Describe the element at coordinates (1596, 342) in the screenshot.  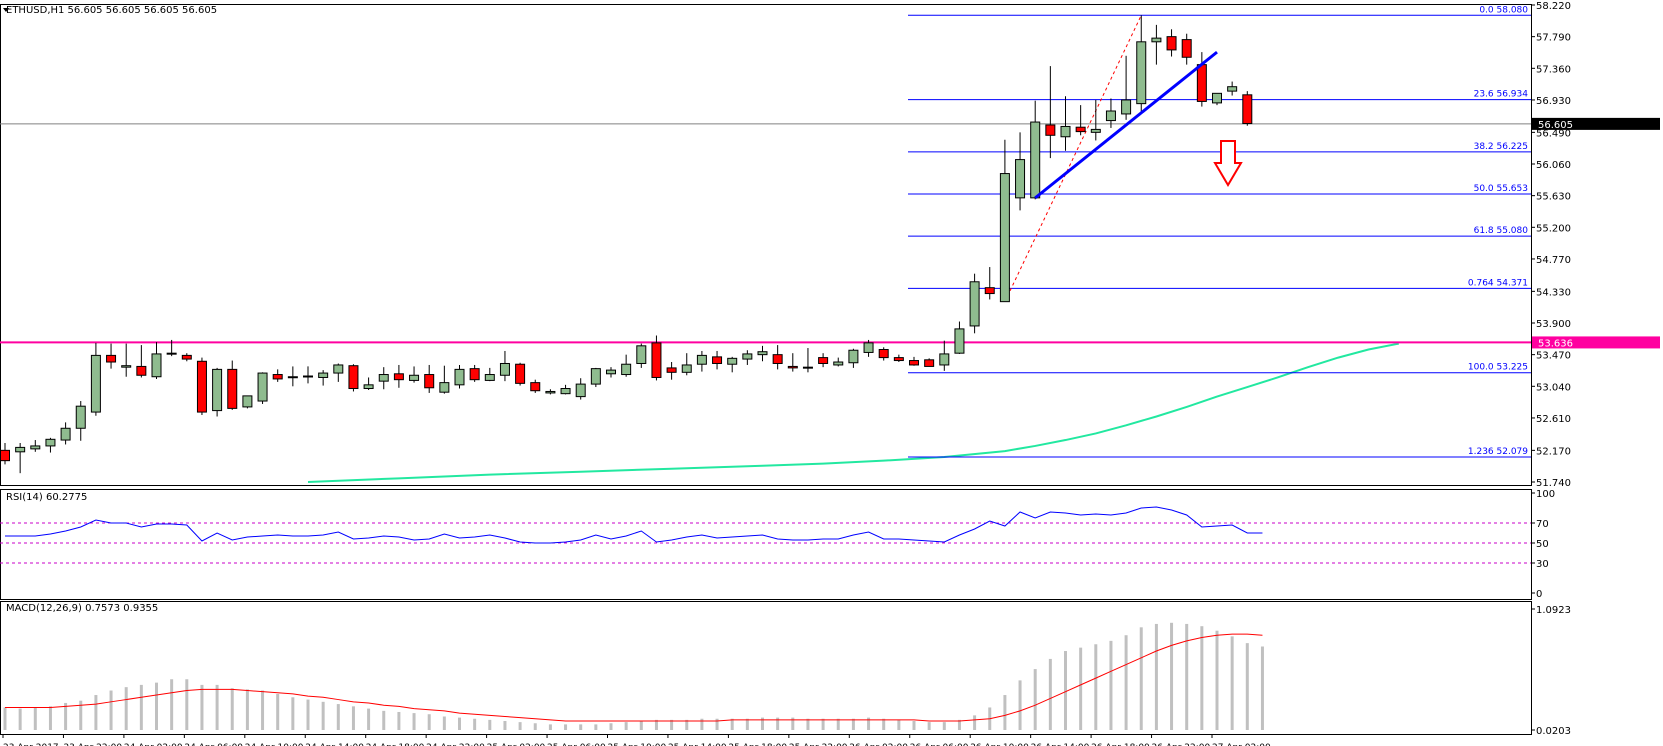
I see `resistance-price-tag` at that location.